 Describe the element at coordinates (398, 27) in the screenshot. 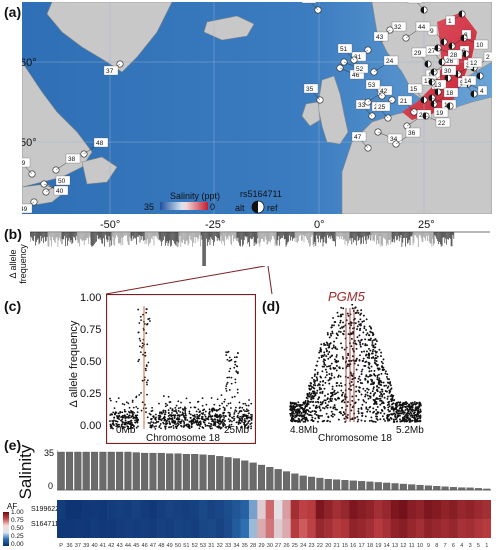

I see `site-label-32: 32` at that location.